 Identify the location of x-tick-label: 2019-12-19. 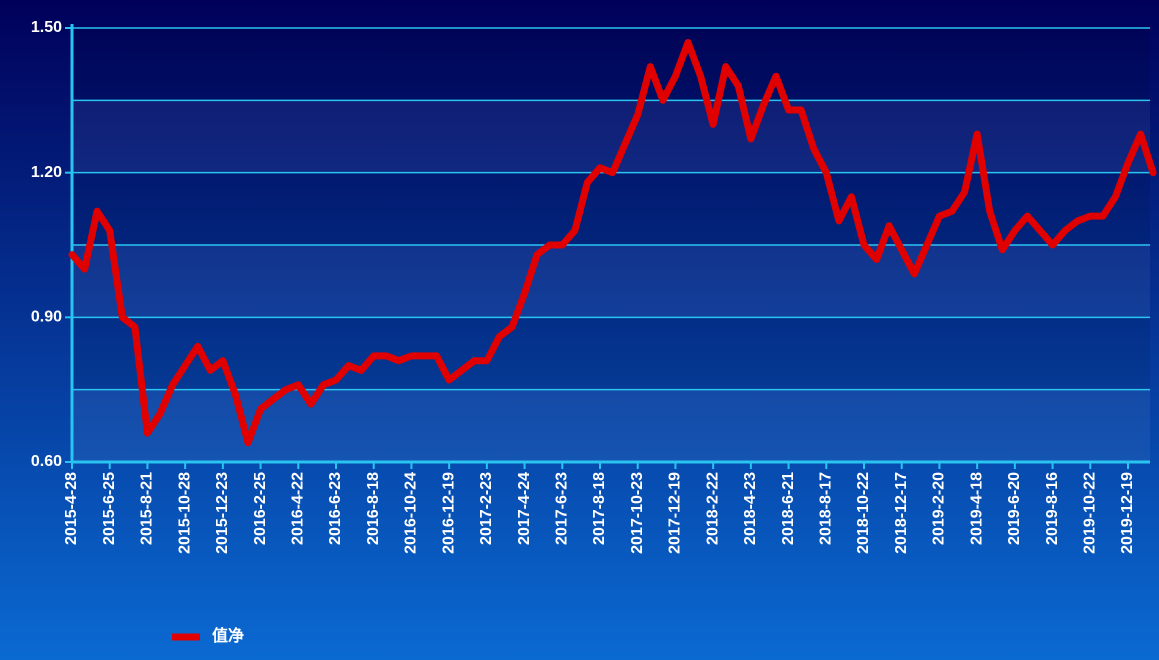
(1127, 513).